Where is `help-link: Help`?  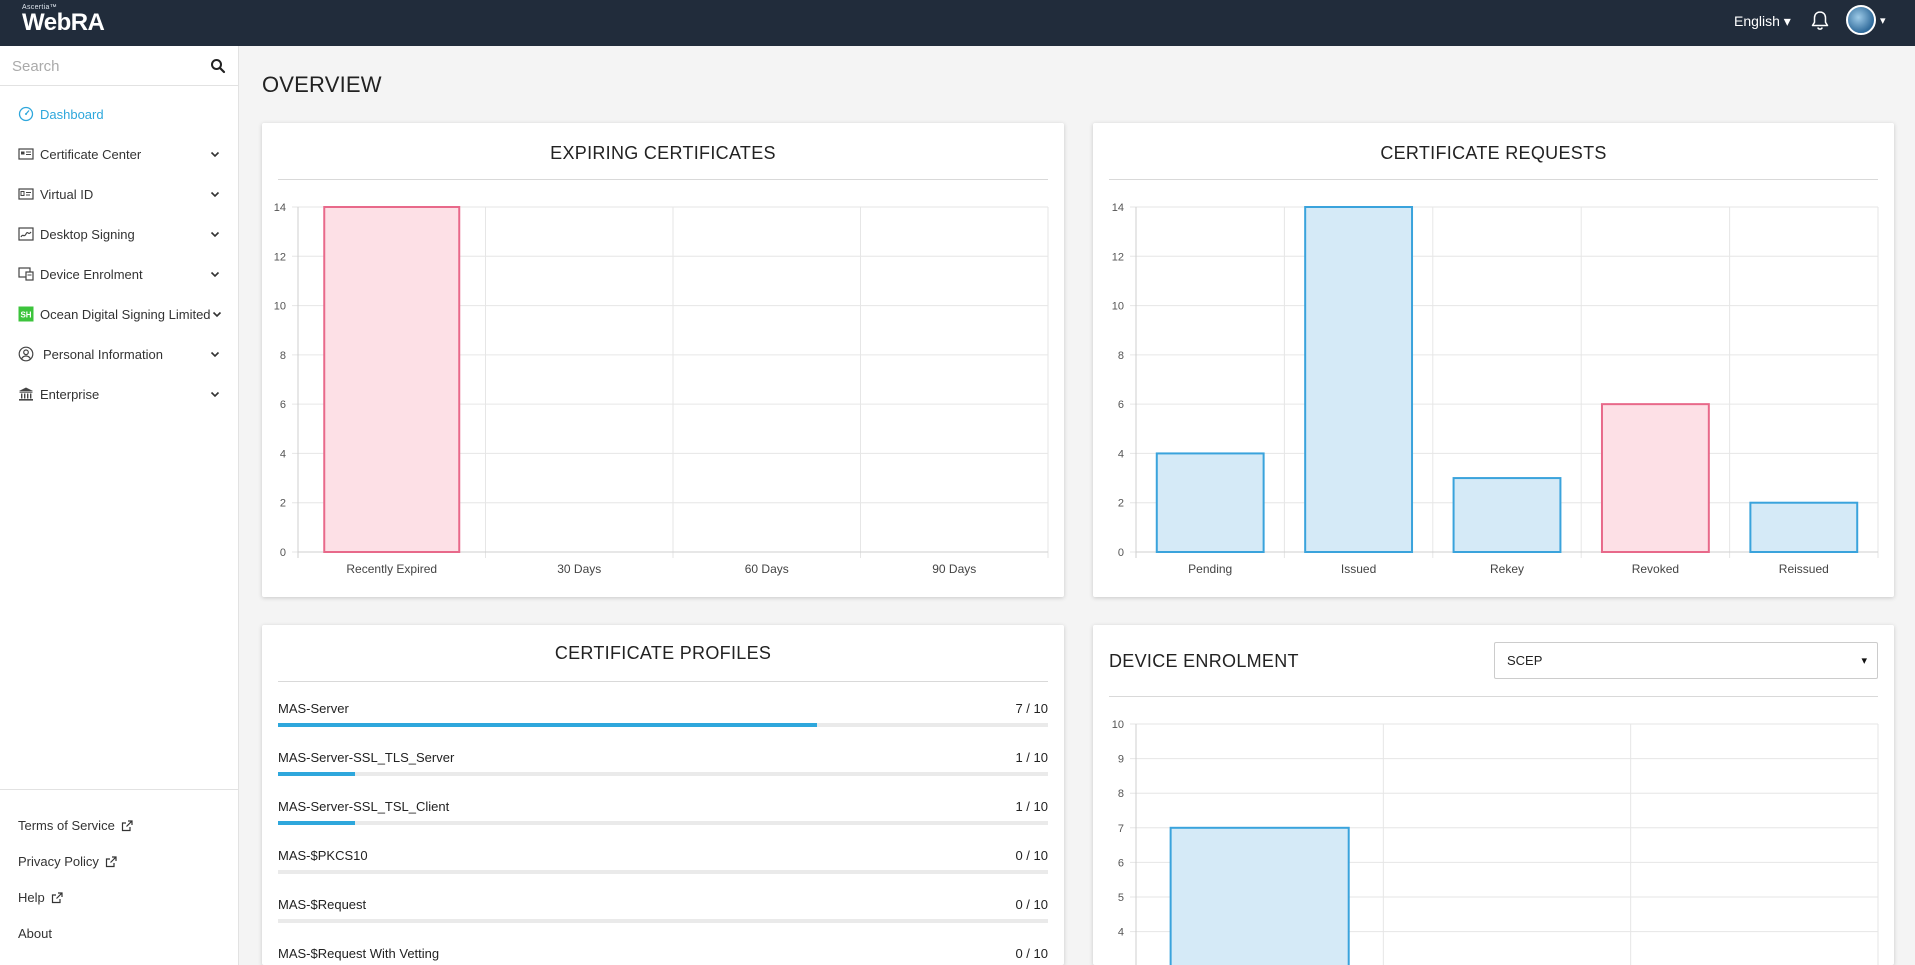 help-link: Help is located at coordinates (40, 897).